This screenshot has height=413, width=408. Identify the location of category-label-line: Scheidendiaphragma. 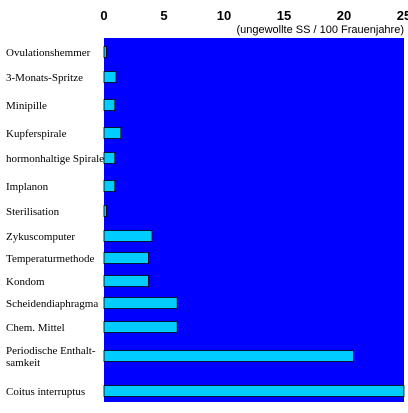
(52, 304).